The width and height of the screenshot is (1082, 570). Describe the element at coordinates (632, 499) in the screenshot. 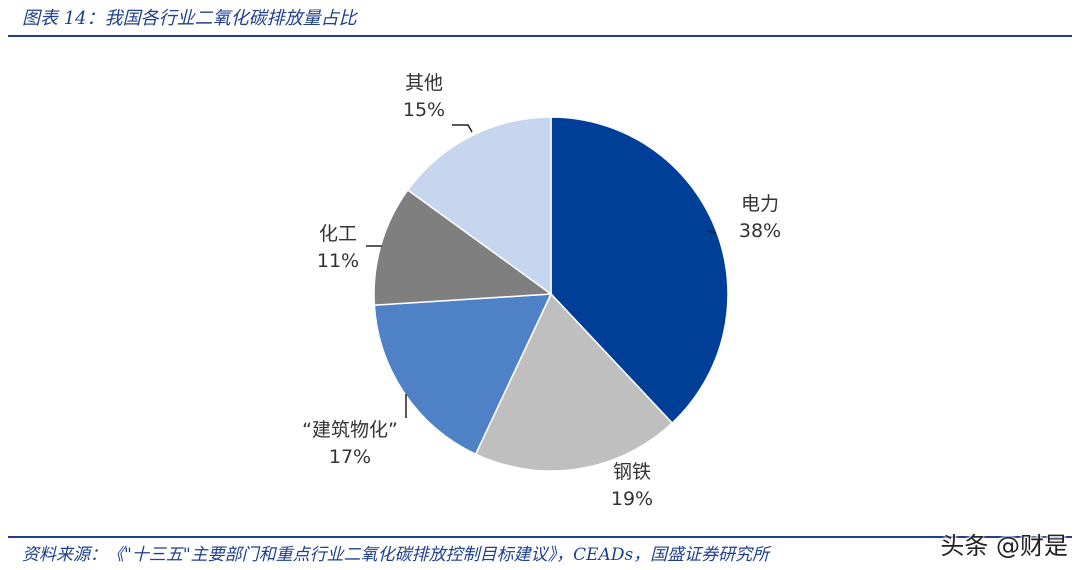

I see `slice-value-label-1: 19%` at that location.